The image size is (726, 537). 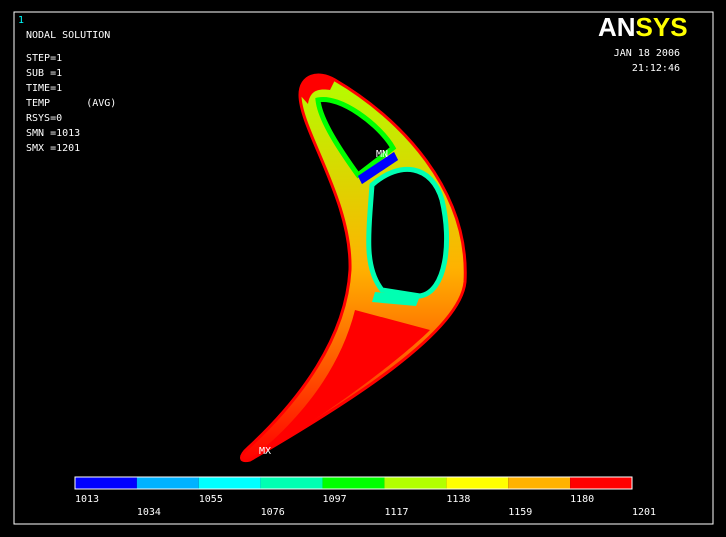 I want to click on legend-border, so click(x=353, y=483).